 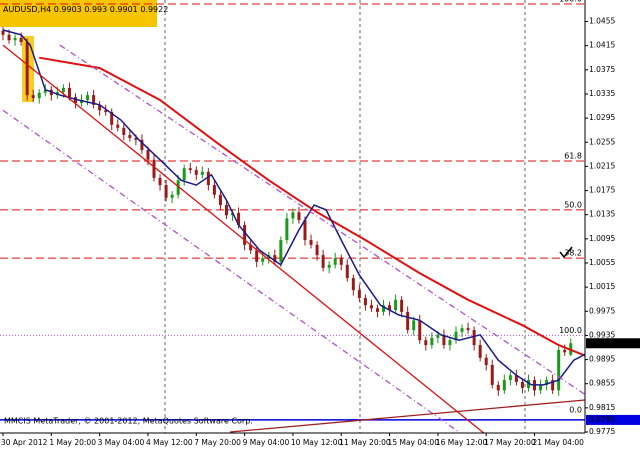 What do you see at coordinates (602, 69) in the screenshot?
I see `y-tick-label: 1.0375` at bounding box center [602, 69].